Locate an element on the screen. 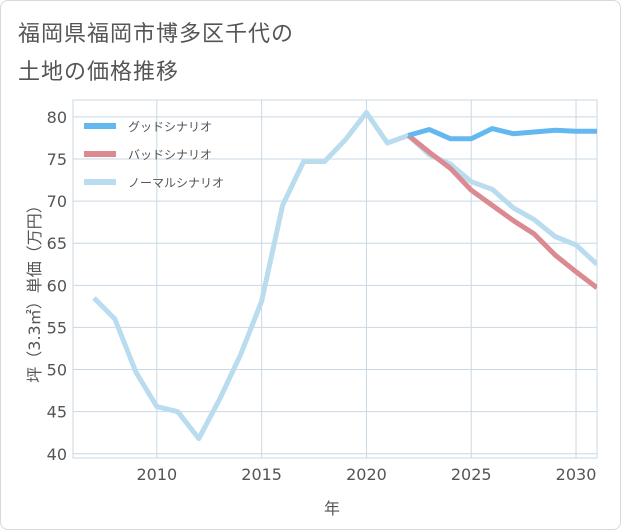  bad-scenario-line is located at coordinates (501, 211).